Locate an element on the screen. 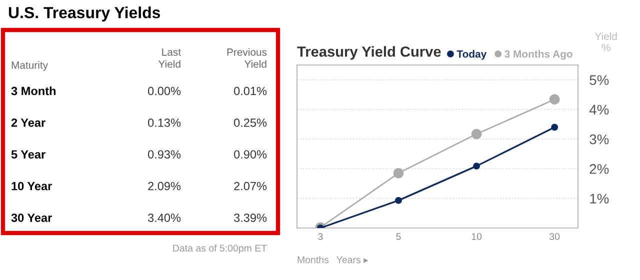  text: Months is located at coordinates (313, 260).